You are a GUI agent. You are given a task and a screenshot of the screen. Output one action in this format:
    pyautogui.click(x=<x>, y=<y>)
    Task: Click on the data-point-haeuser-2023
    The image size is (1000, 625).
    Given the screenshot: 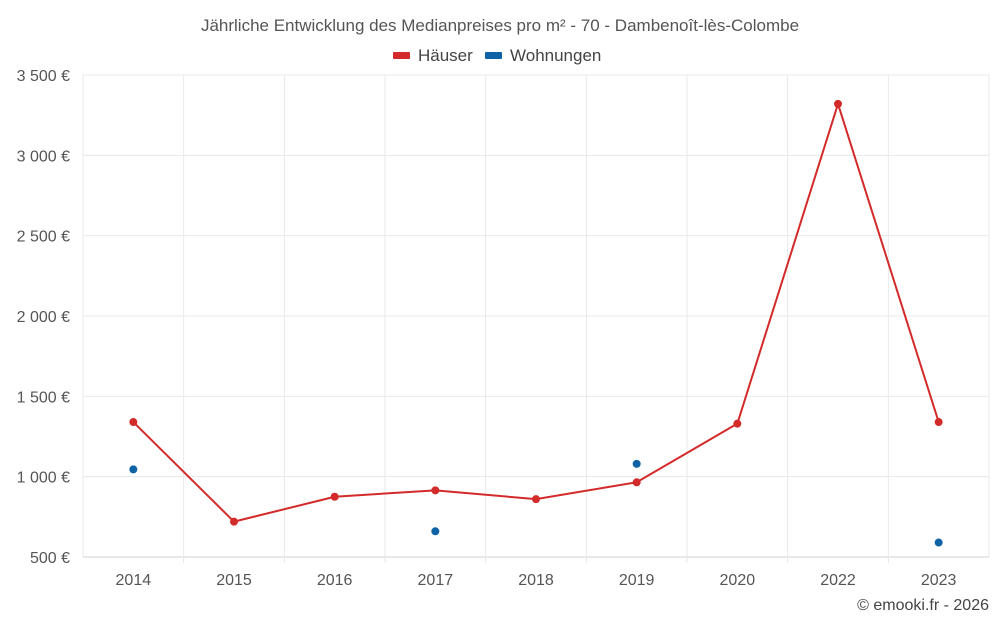 What is the action you would take?
    pyautogui.click(x=938, y=422)
    